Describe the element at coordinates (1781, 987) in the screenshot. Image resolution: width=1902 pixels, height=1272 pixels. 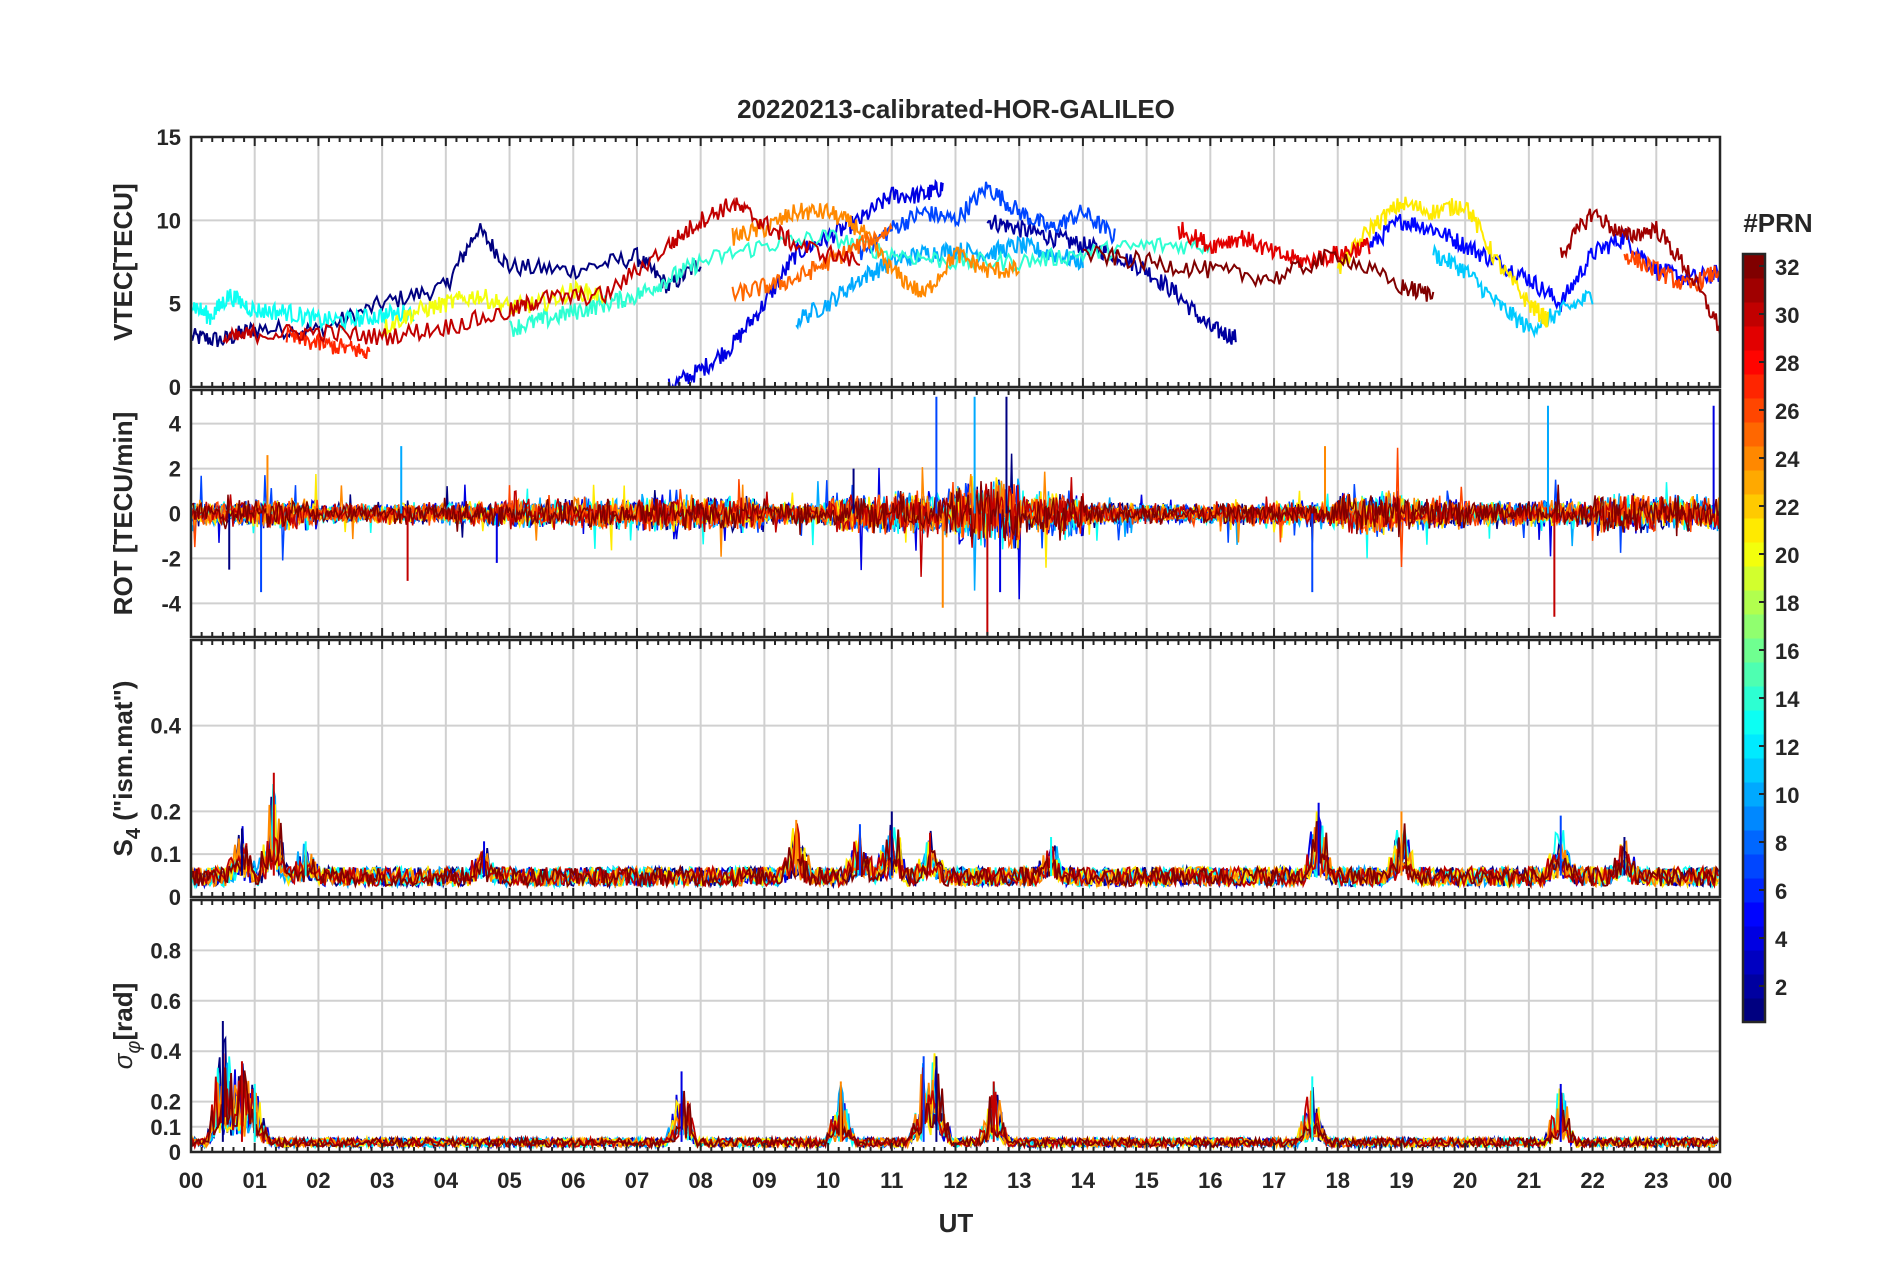
I see `colorbar-tick-label: 2` at that location.